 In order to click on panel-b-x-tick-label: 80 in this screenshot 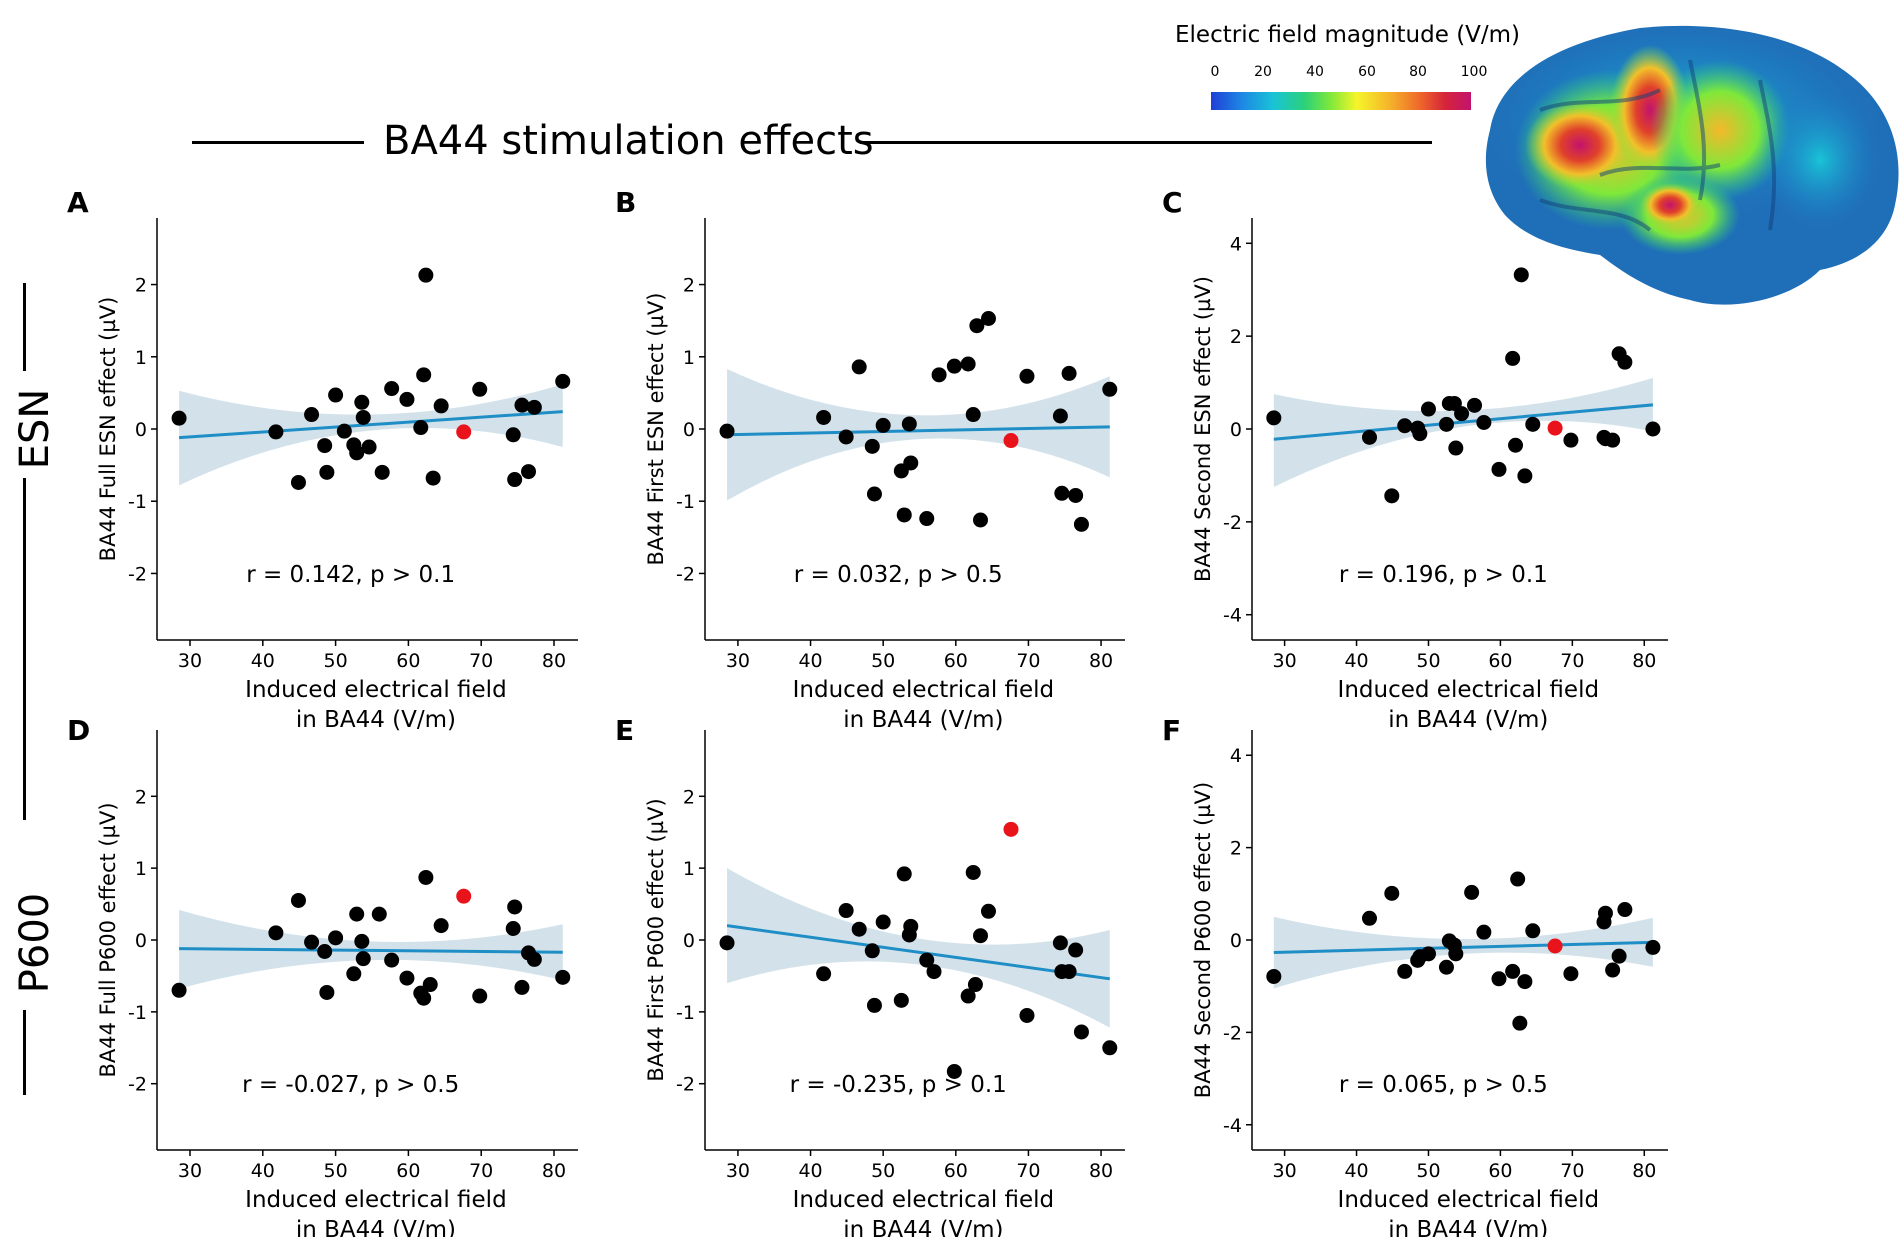, I will do `click(1101, 661)`.